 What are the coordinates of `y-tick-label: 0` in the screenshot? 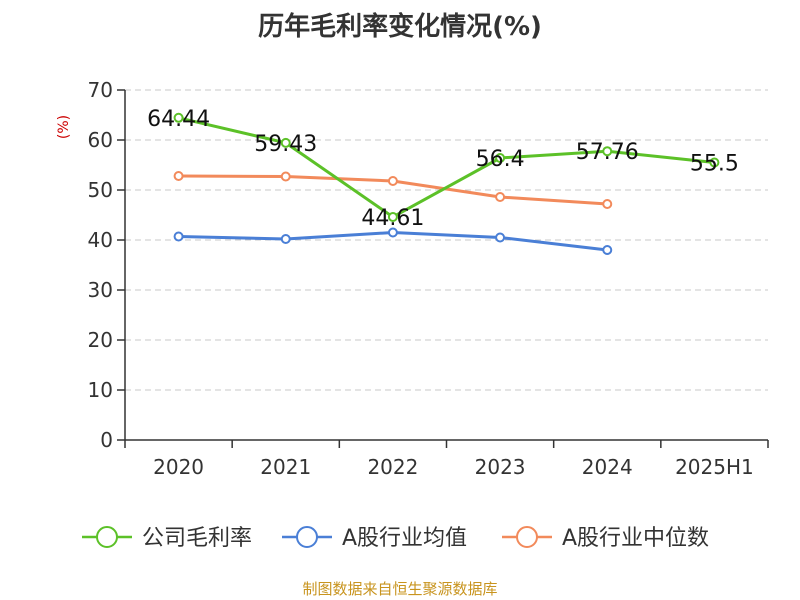 It's located at (106, 440).